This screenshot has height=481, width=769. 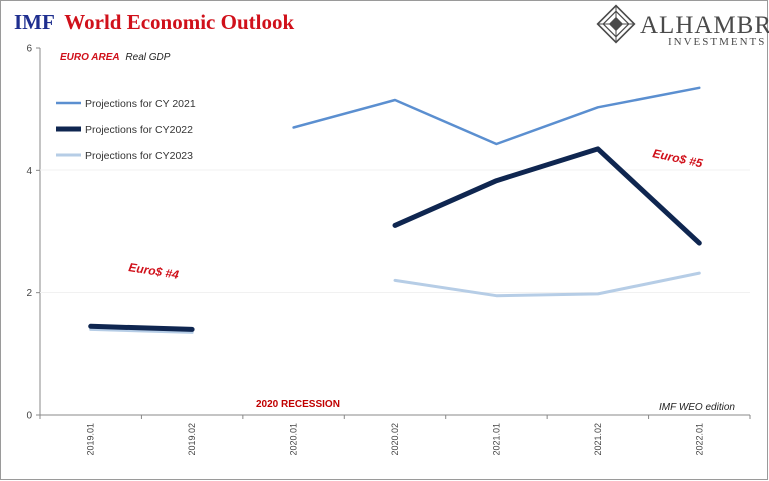 What do you see at coordinates (139, 130) in the screenshot?
I see `legend-label-cy2022: Projections for CY2022` at bounding box center [139, 130].